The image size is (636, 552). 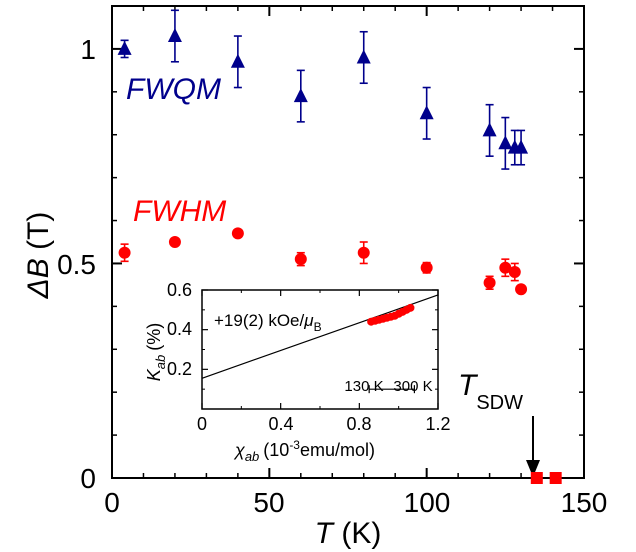 What do you see at coordinates (490, 391) in the screenshot?
I see `tsdw-annotation: TSDW` at bounding box center [490, 391].